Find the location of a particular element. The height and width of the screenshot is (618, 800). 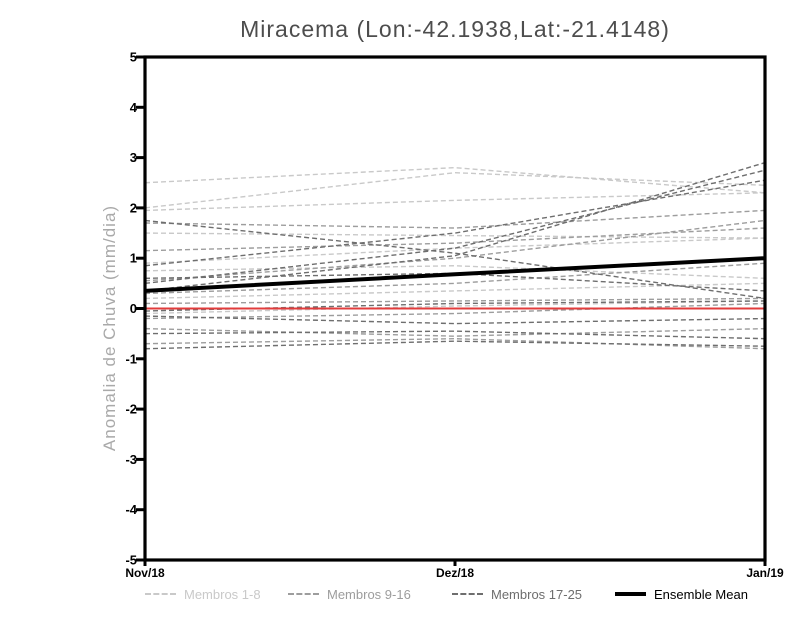

legend-label: Membros 17-25 is located at coordinates (537, 594).